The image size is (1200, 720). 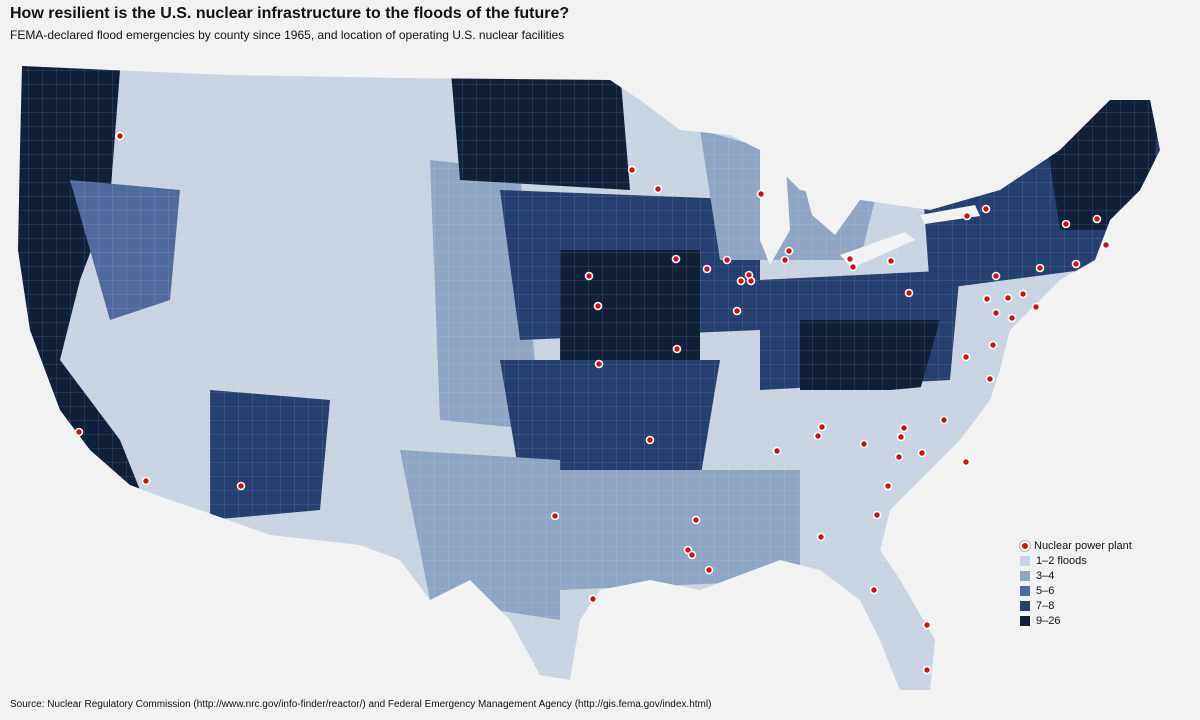 I want to click on lake-ontario, so click(x=950, y=214).